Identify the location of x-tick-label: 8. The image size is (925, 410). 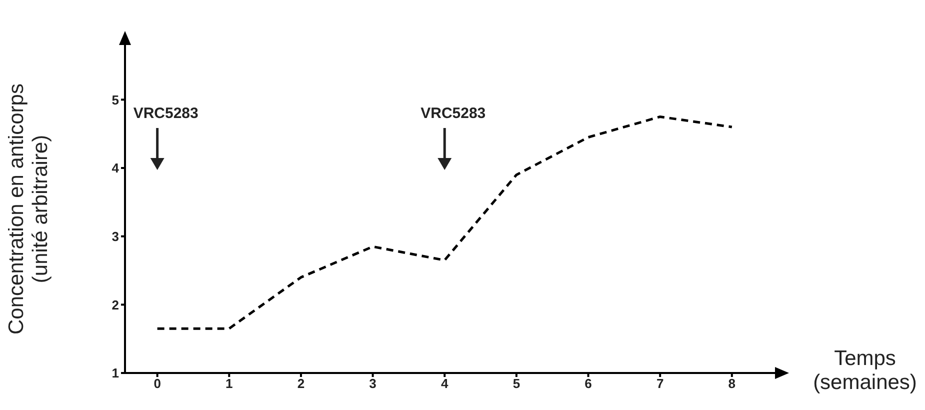
(732, 384).